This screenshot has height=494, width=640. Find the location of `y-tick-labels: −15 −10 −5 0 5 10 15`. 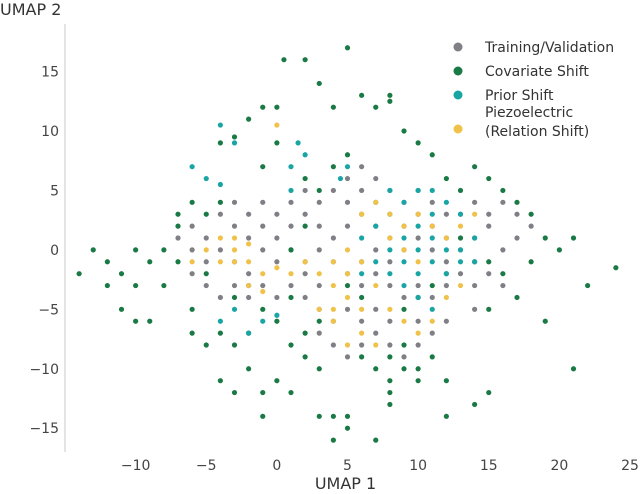

y-tick-labels: −15 −10 −5 0 5 10 15 is located at coordinates (44, 251).